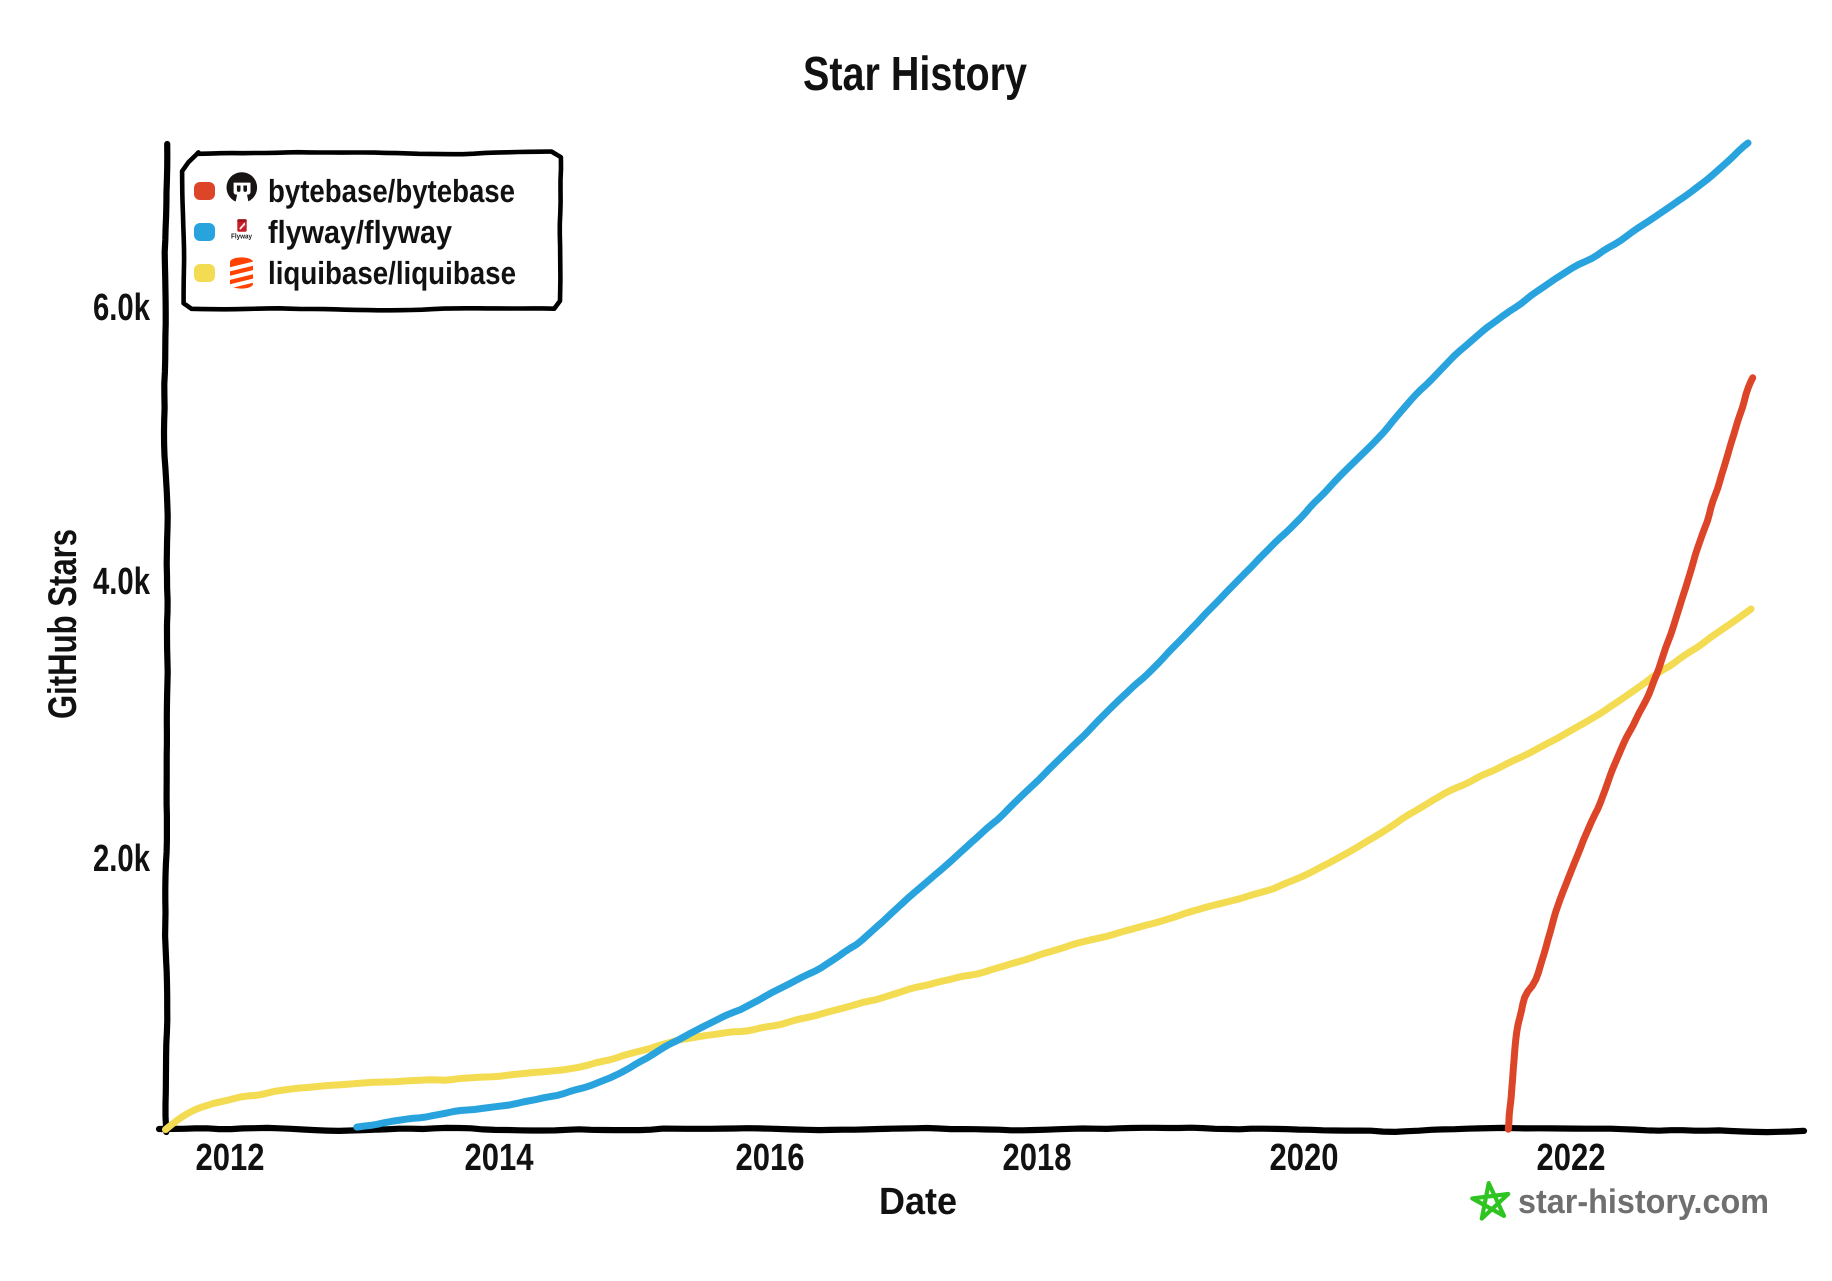  Describe the element at coordinates (1571, 1158) in the screenshot. I see `svg-text: 2022` at that location.